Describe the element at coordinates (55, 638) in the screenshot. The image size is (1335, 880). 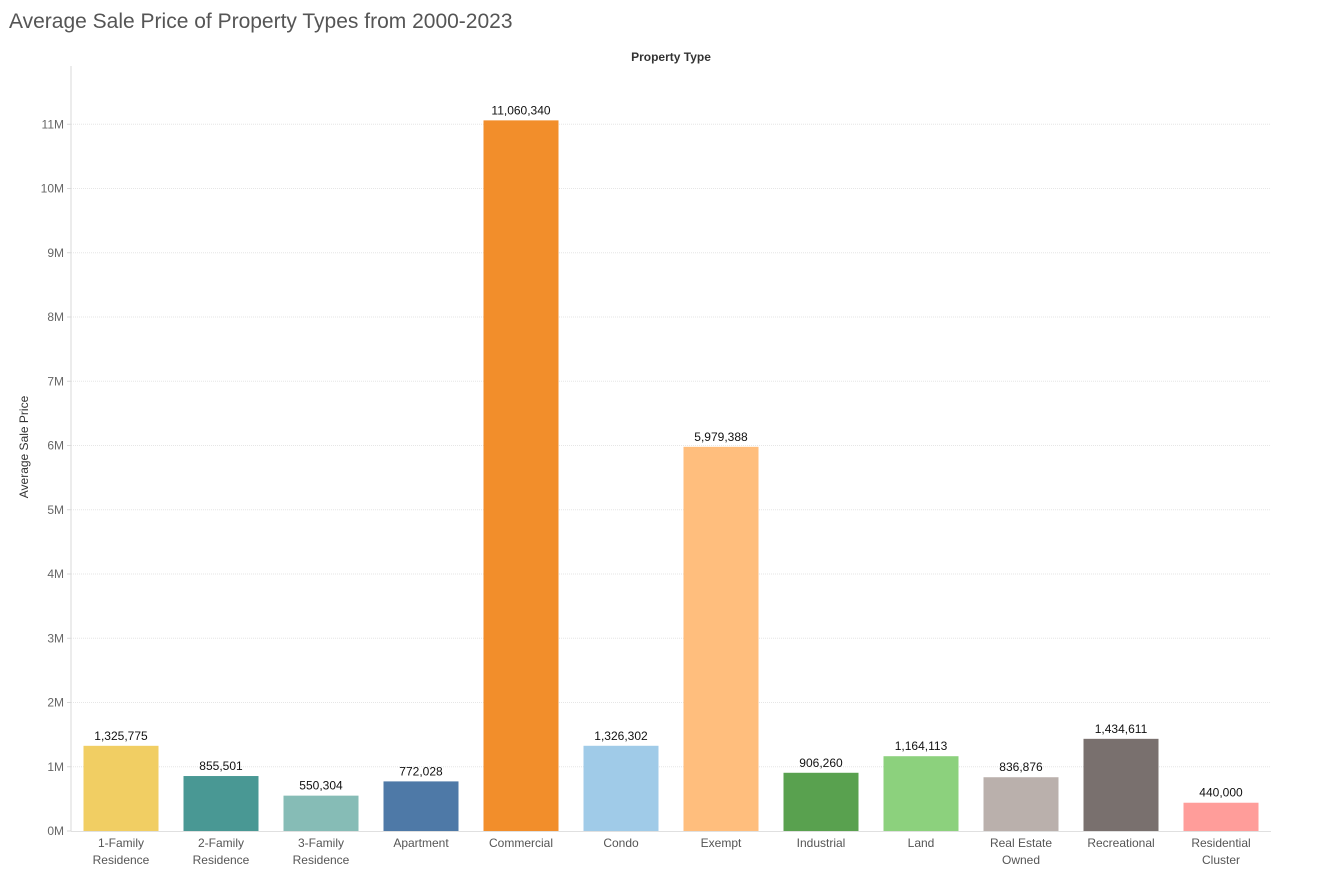
I see `y-tick-label: 3M` at that location.